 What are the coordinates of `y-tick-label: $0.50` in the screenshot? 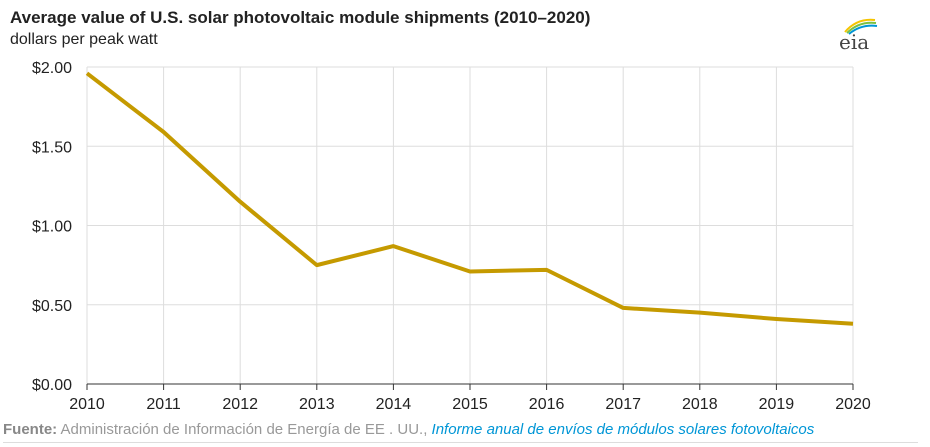 It's located at (52, 306).